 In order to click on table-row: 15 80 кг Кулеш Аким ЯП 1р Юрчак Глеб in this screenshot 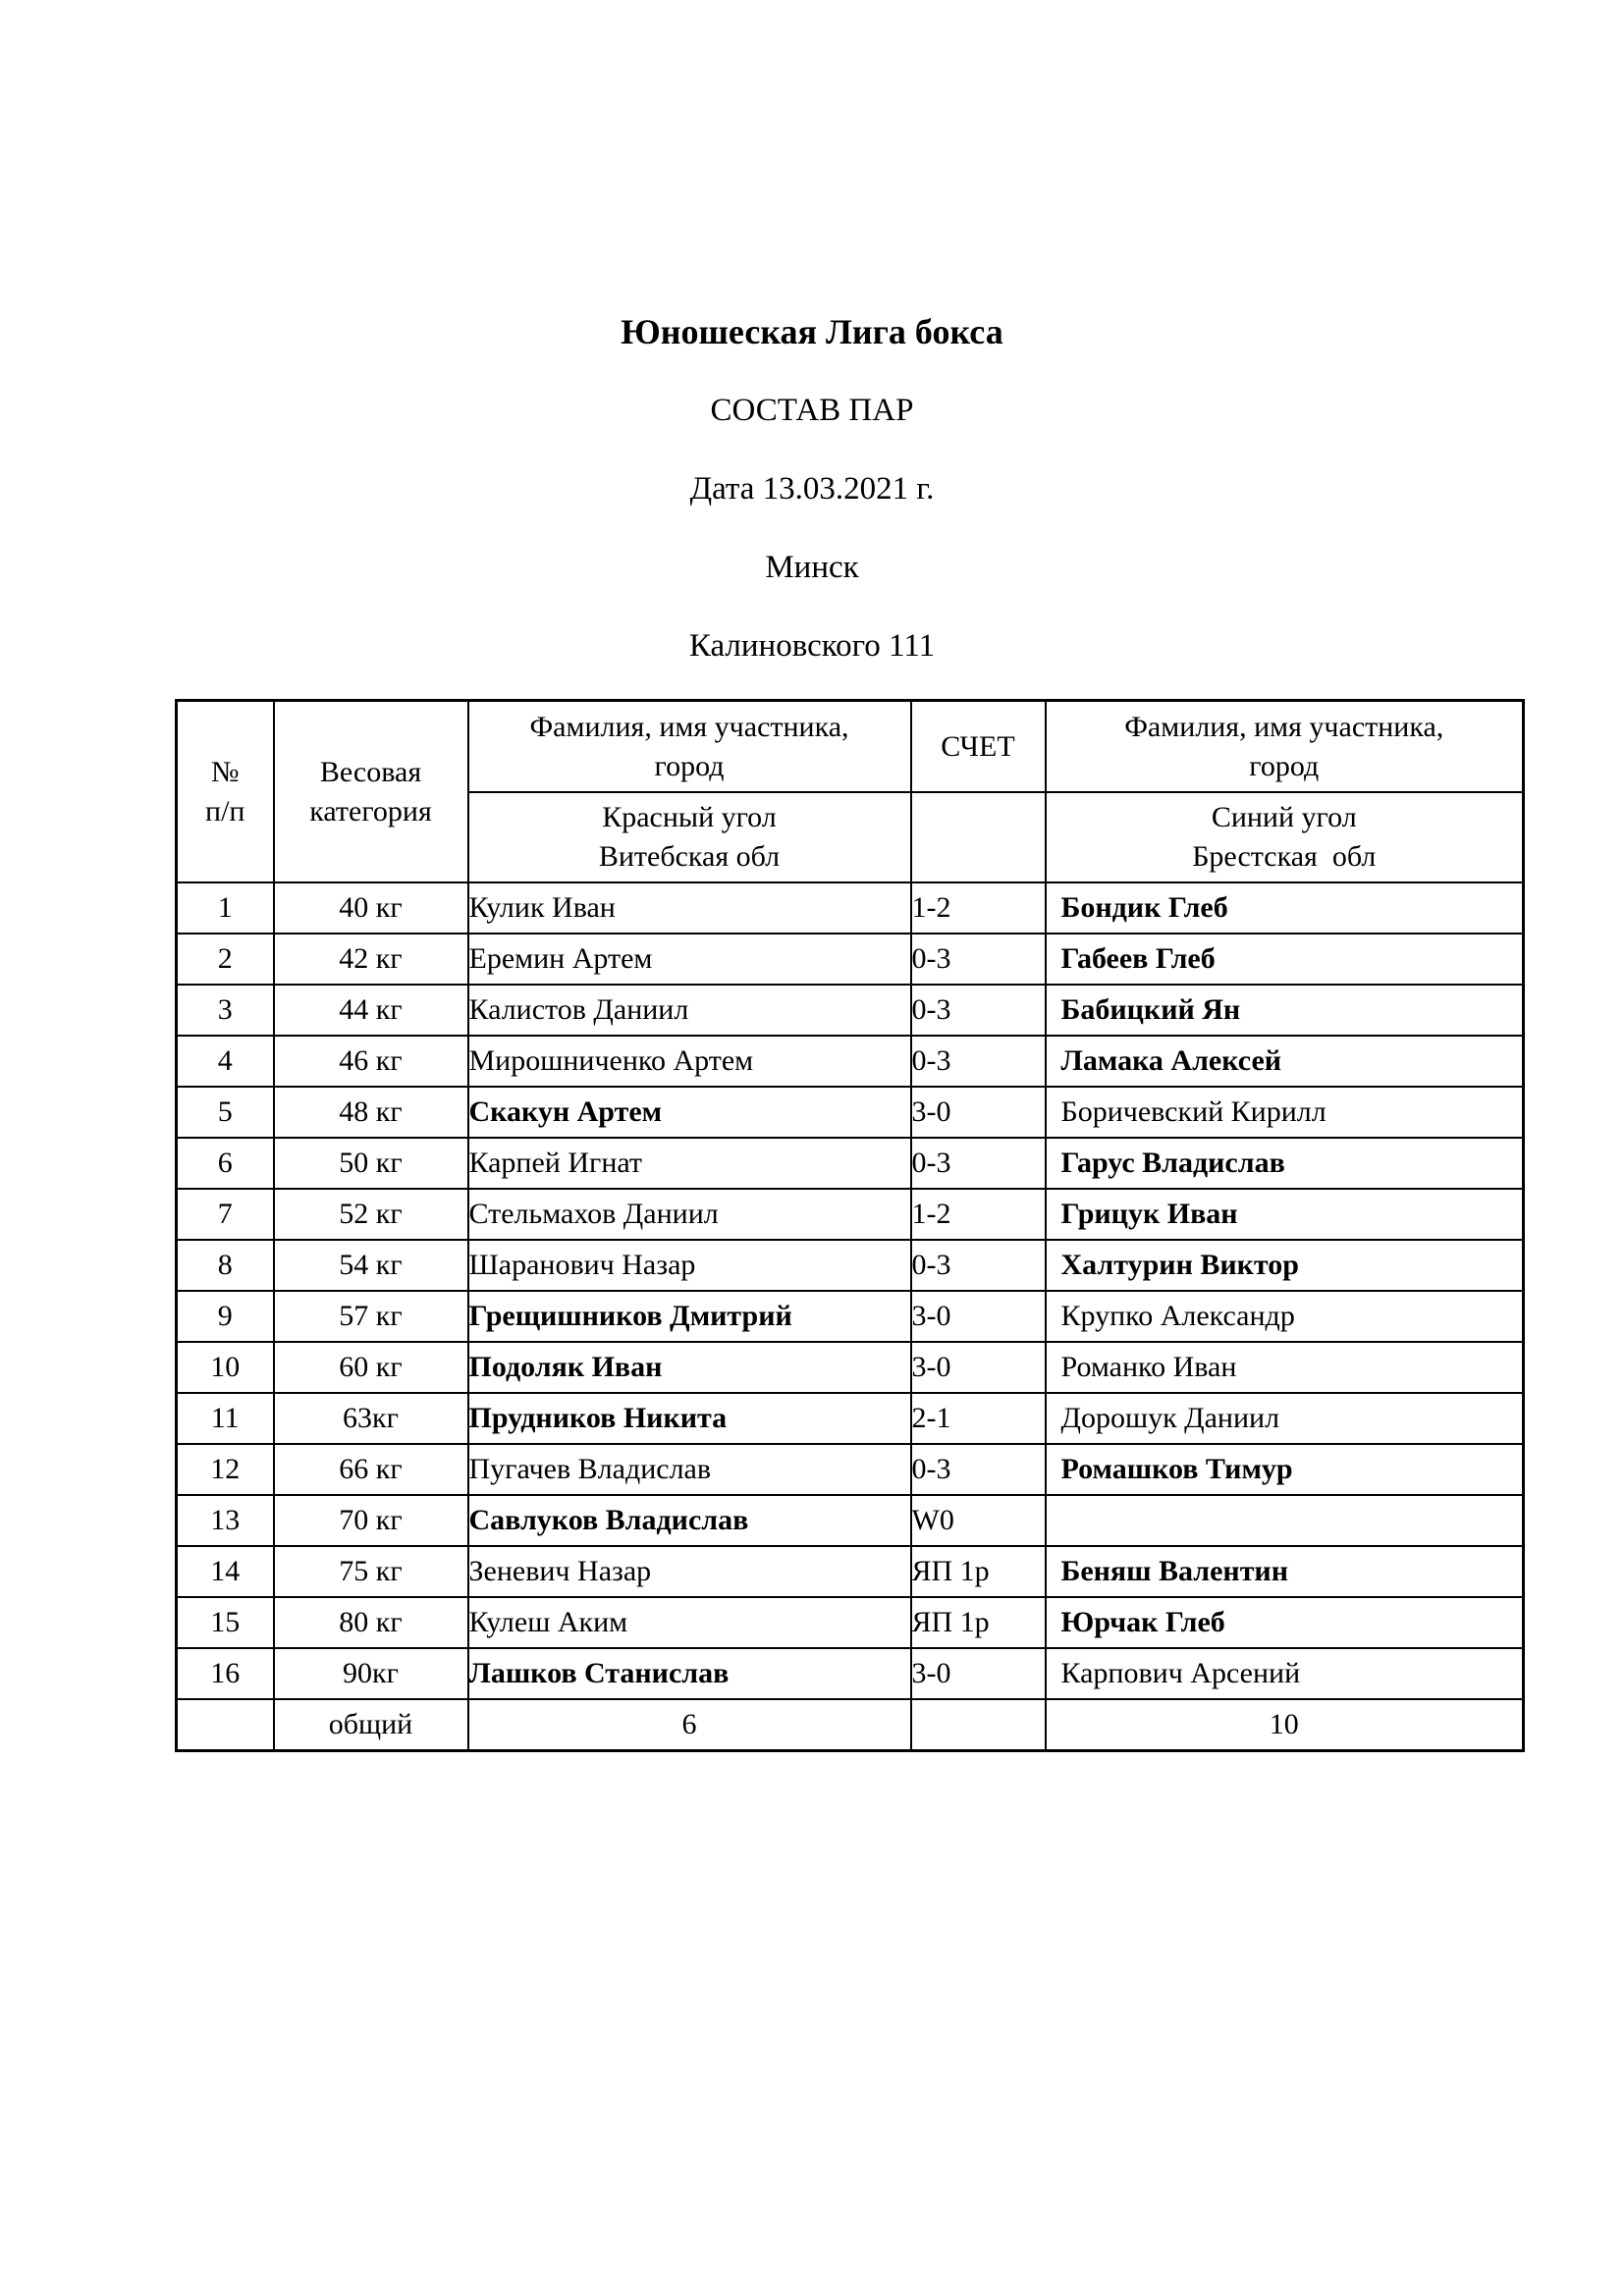, I will do `click(850, 1622)`.